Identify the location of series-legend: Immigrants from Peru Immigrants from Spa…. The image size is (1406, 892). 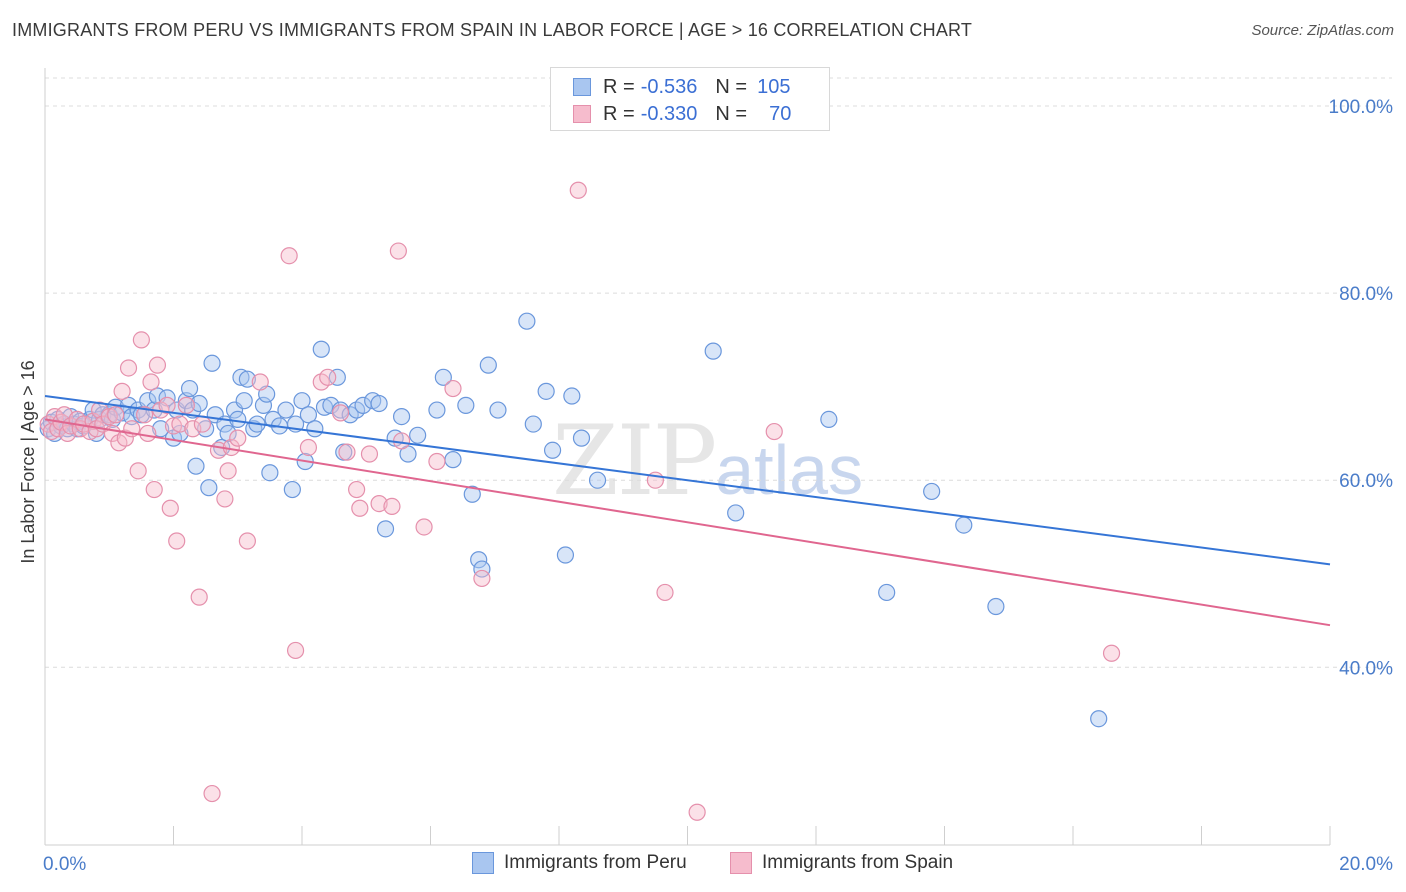
(703, 865).